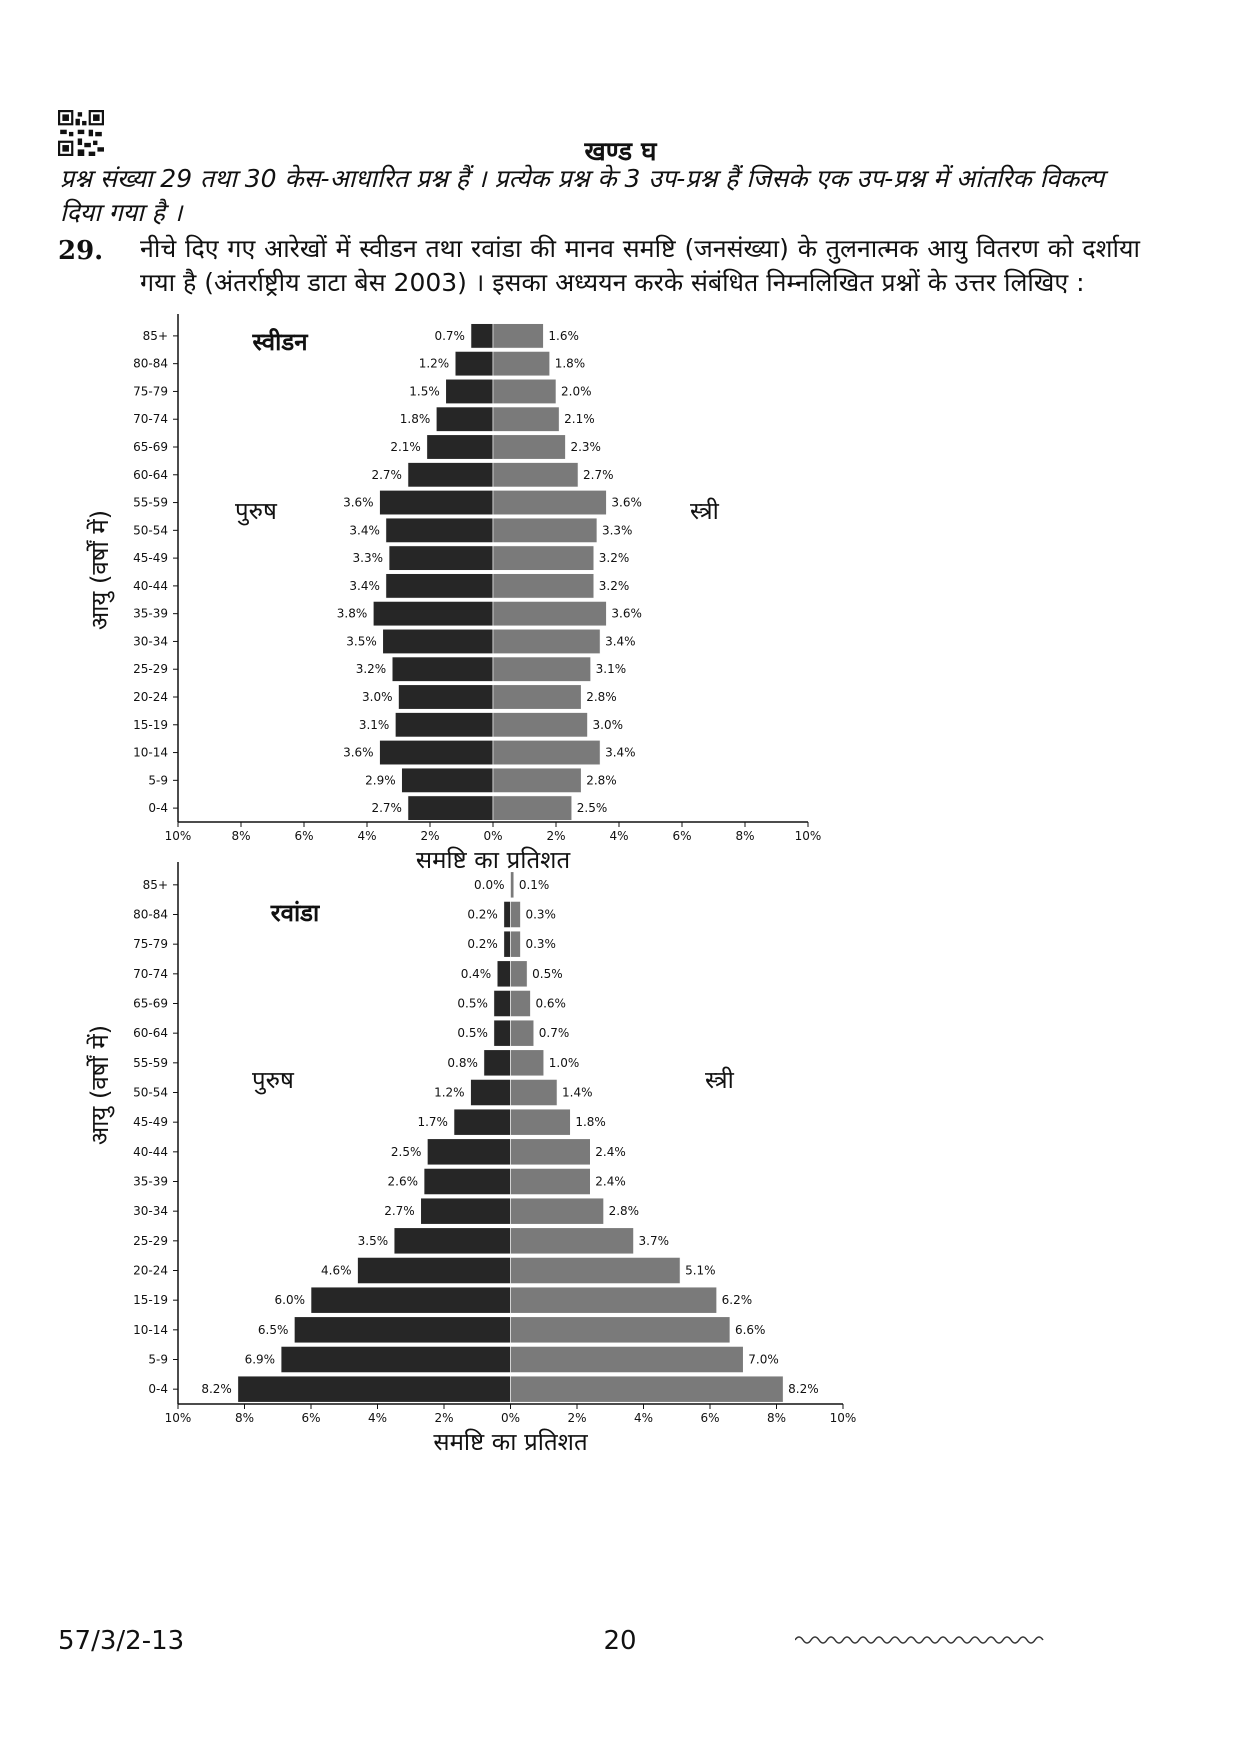  Describe the element at coordinates (150, 915) in the screenshot. I see `rwanda-age-label: 80-84` at that location.